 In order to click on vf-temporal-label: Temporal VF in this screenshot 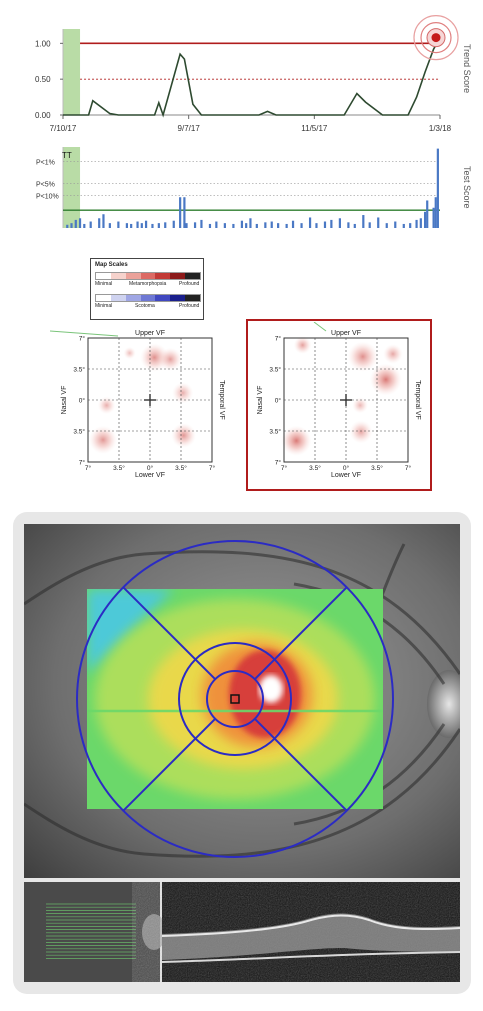, I will do `click(221, 400)`.